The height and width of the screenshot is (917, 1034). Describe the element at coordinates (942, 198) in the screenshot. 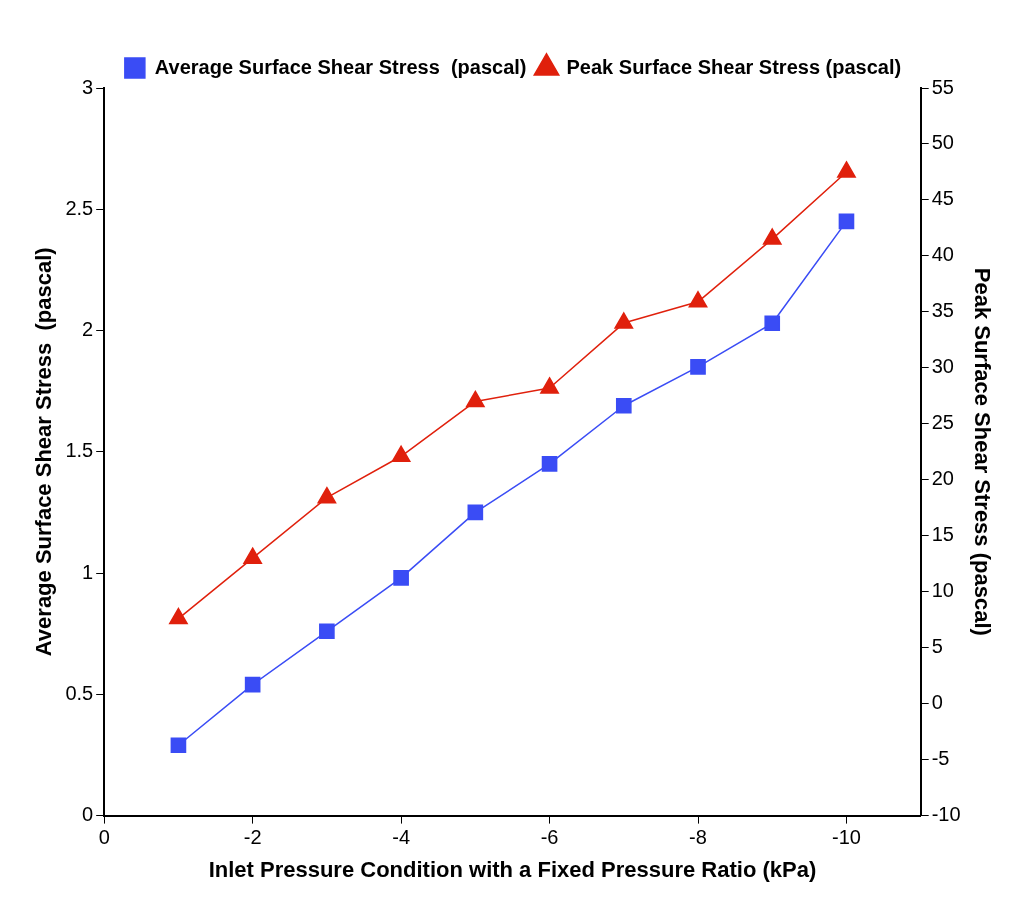

I see `y2-tick-label: 45` at that location.